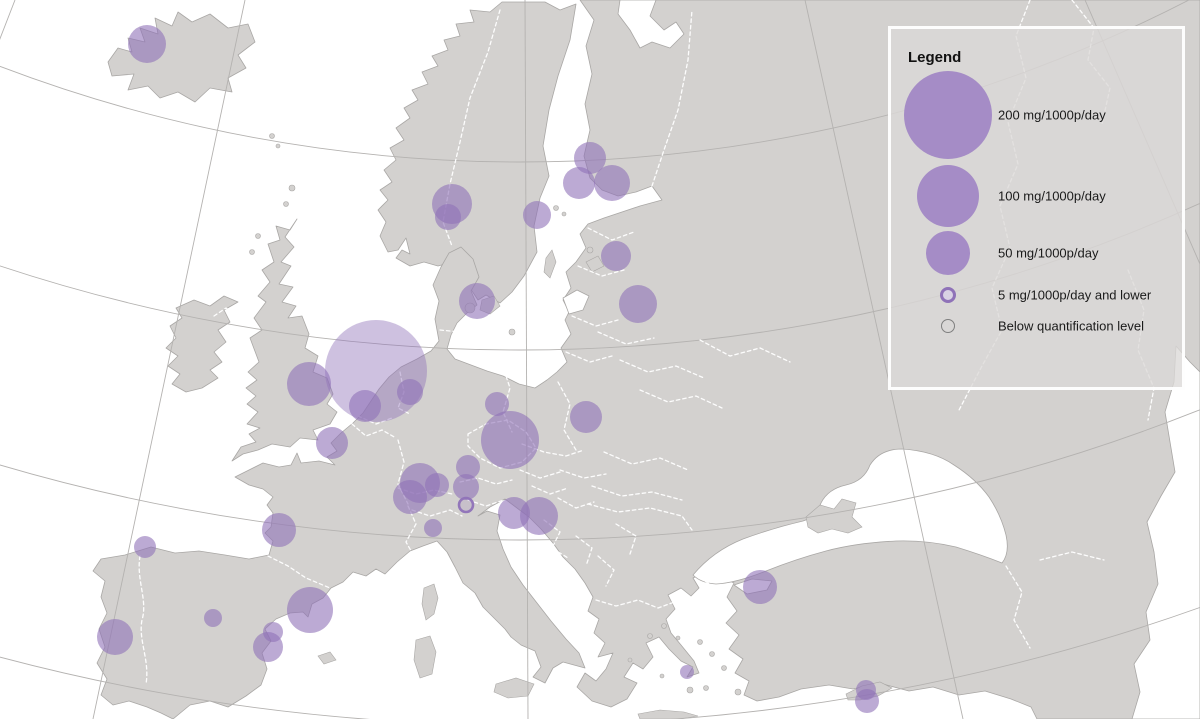  Describe the element at coordinates (1052, 115) in the screenshot. I see `legend-item-label: 200 mg/1000p/day` at that location.